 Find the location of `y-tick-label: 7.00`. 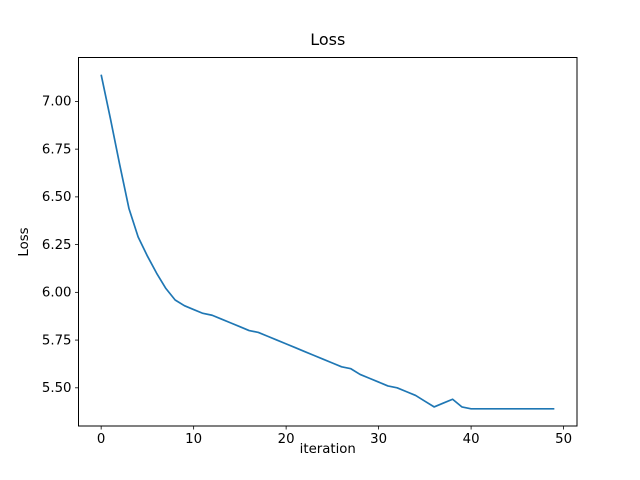

y-tick-label: 7.00 is located at coordinates (57, 102).